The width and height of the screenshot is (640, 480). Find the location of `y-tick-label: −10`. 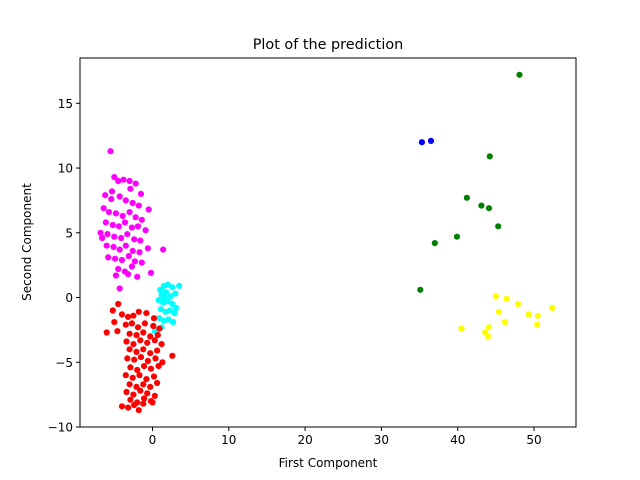

y-tick-label: −10 is located at coordinates (60, 428).